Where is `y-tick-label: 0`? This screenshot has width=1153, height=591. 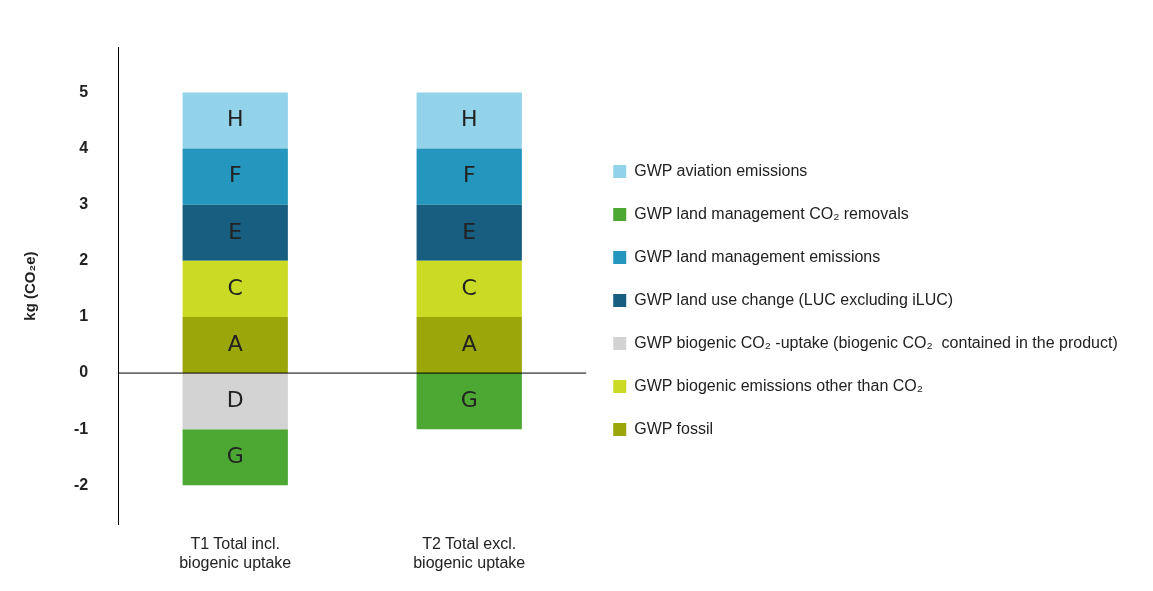
y-tick-label: 0 is located at coordinates (84, 372).